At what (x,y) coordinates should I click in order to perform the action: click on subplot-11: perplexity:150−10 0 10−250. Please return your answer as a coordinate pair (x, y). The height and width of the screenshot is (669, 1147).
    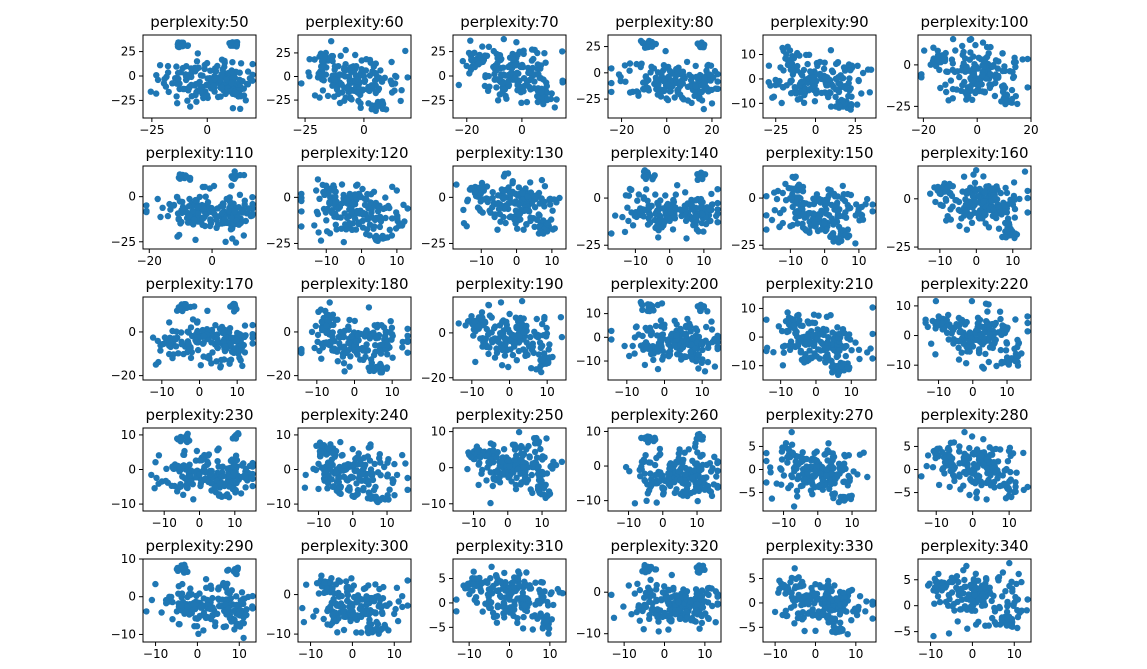
    Looking at the image, I should click on (804, 206).